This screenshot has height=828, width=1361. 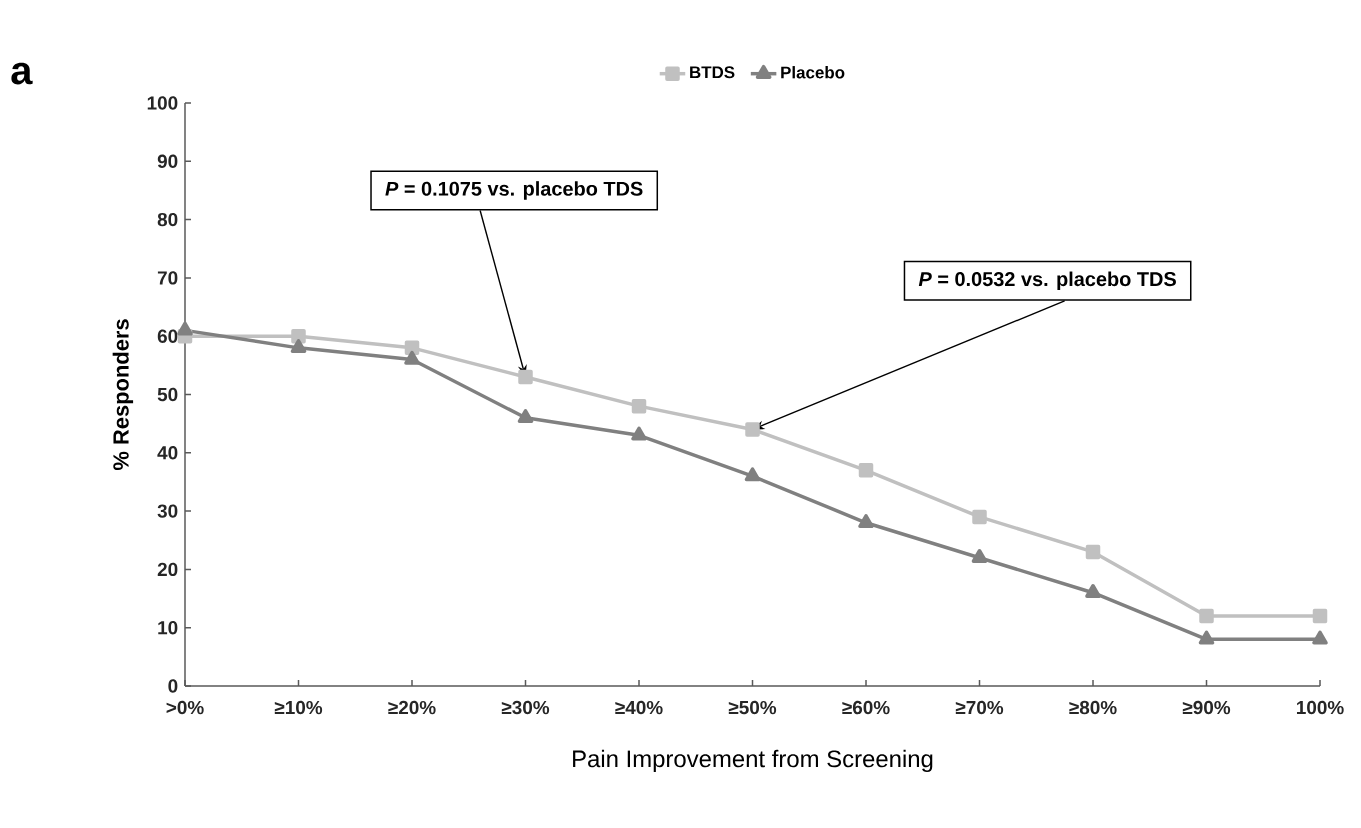 What do you see at coordinates (167, 161) in the screenshot?
I see `y-tick-label: 90` at bounding box center [167, 161].